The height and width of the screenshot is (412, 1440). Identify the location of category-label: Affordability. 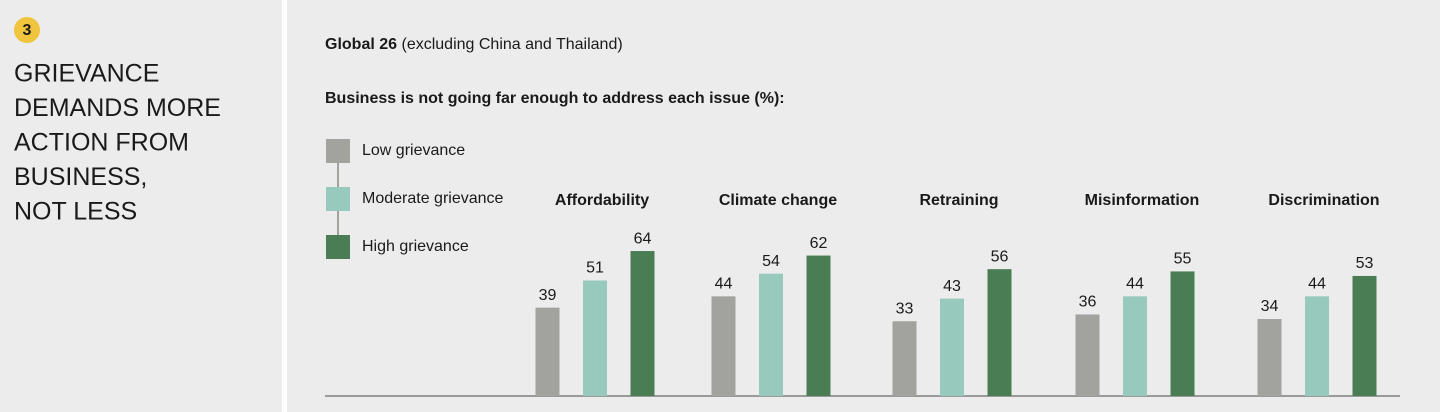
(602, 200).